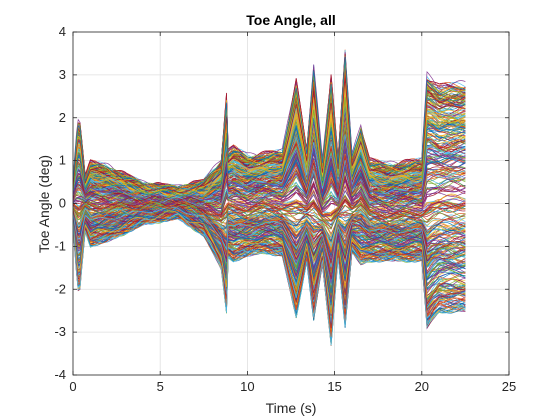 The height and width of the screenshot is (420, 560). Describe the element at coordinates (60, 331) in the screenshot. I see `y-tick-label: -3` at that location.